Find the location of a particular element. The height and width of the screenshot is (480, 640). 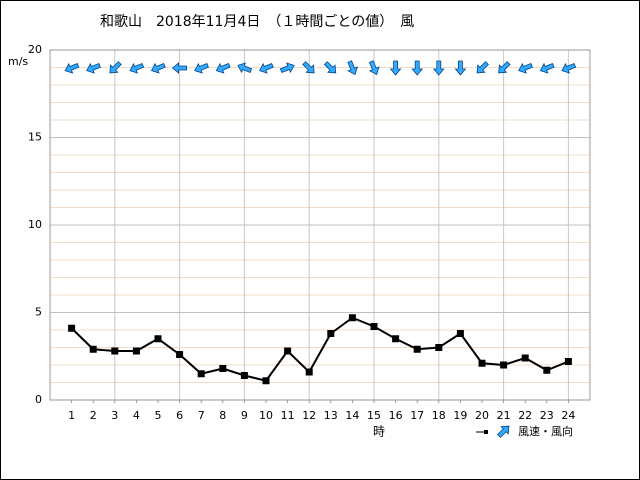

x-tick-label: 23 is located at coordinates (547, 415).